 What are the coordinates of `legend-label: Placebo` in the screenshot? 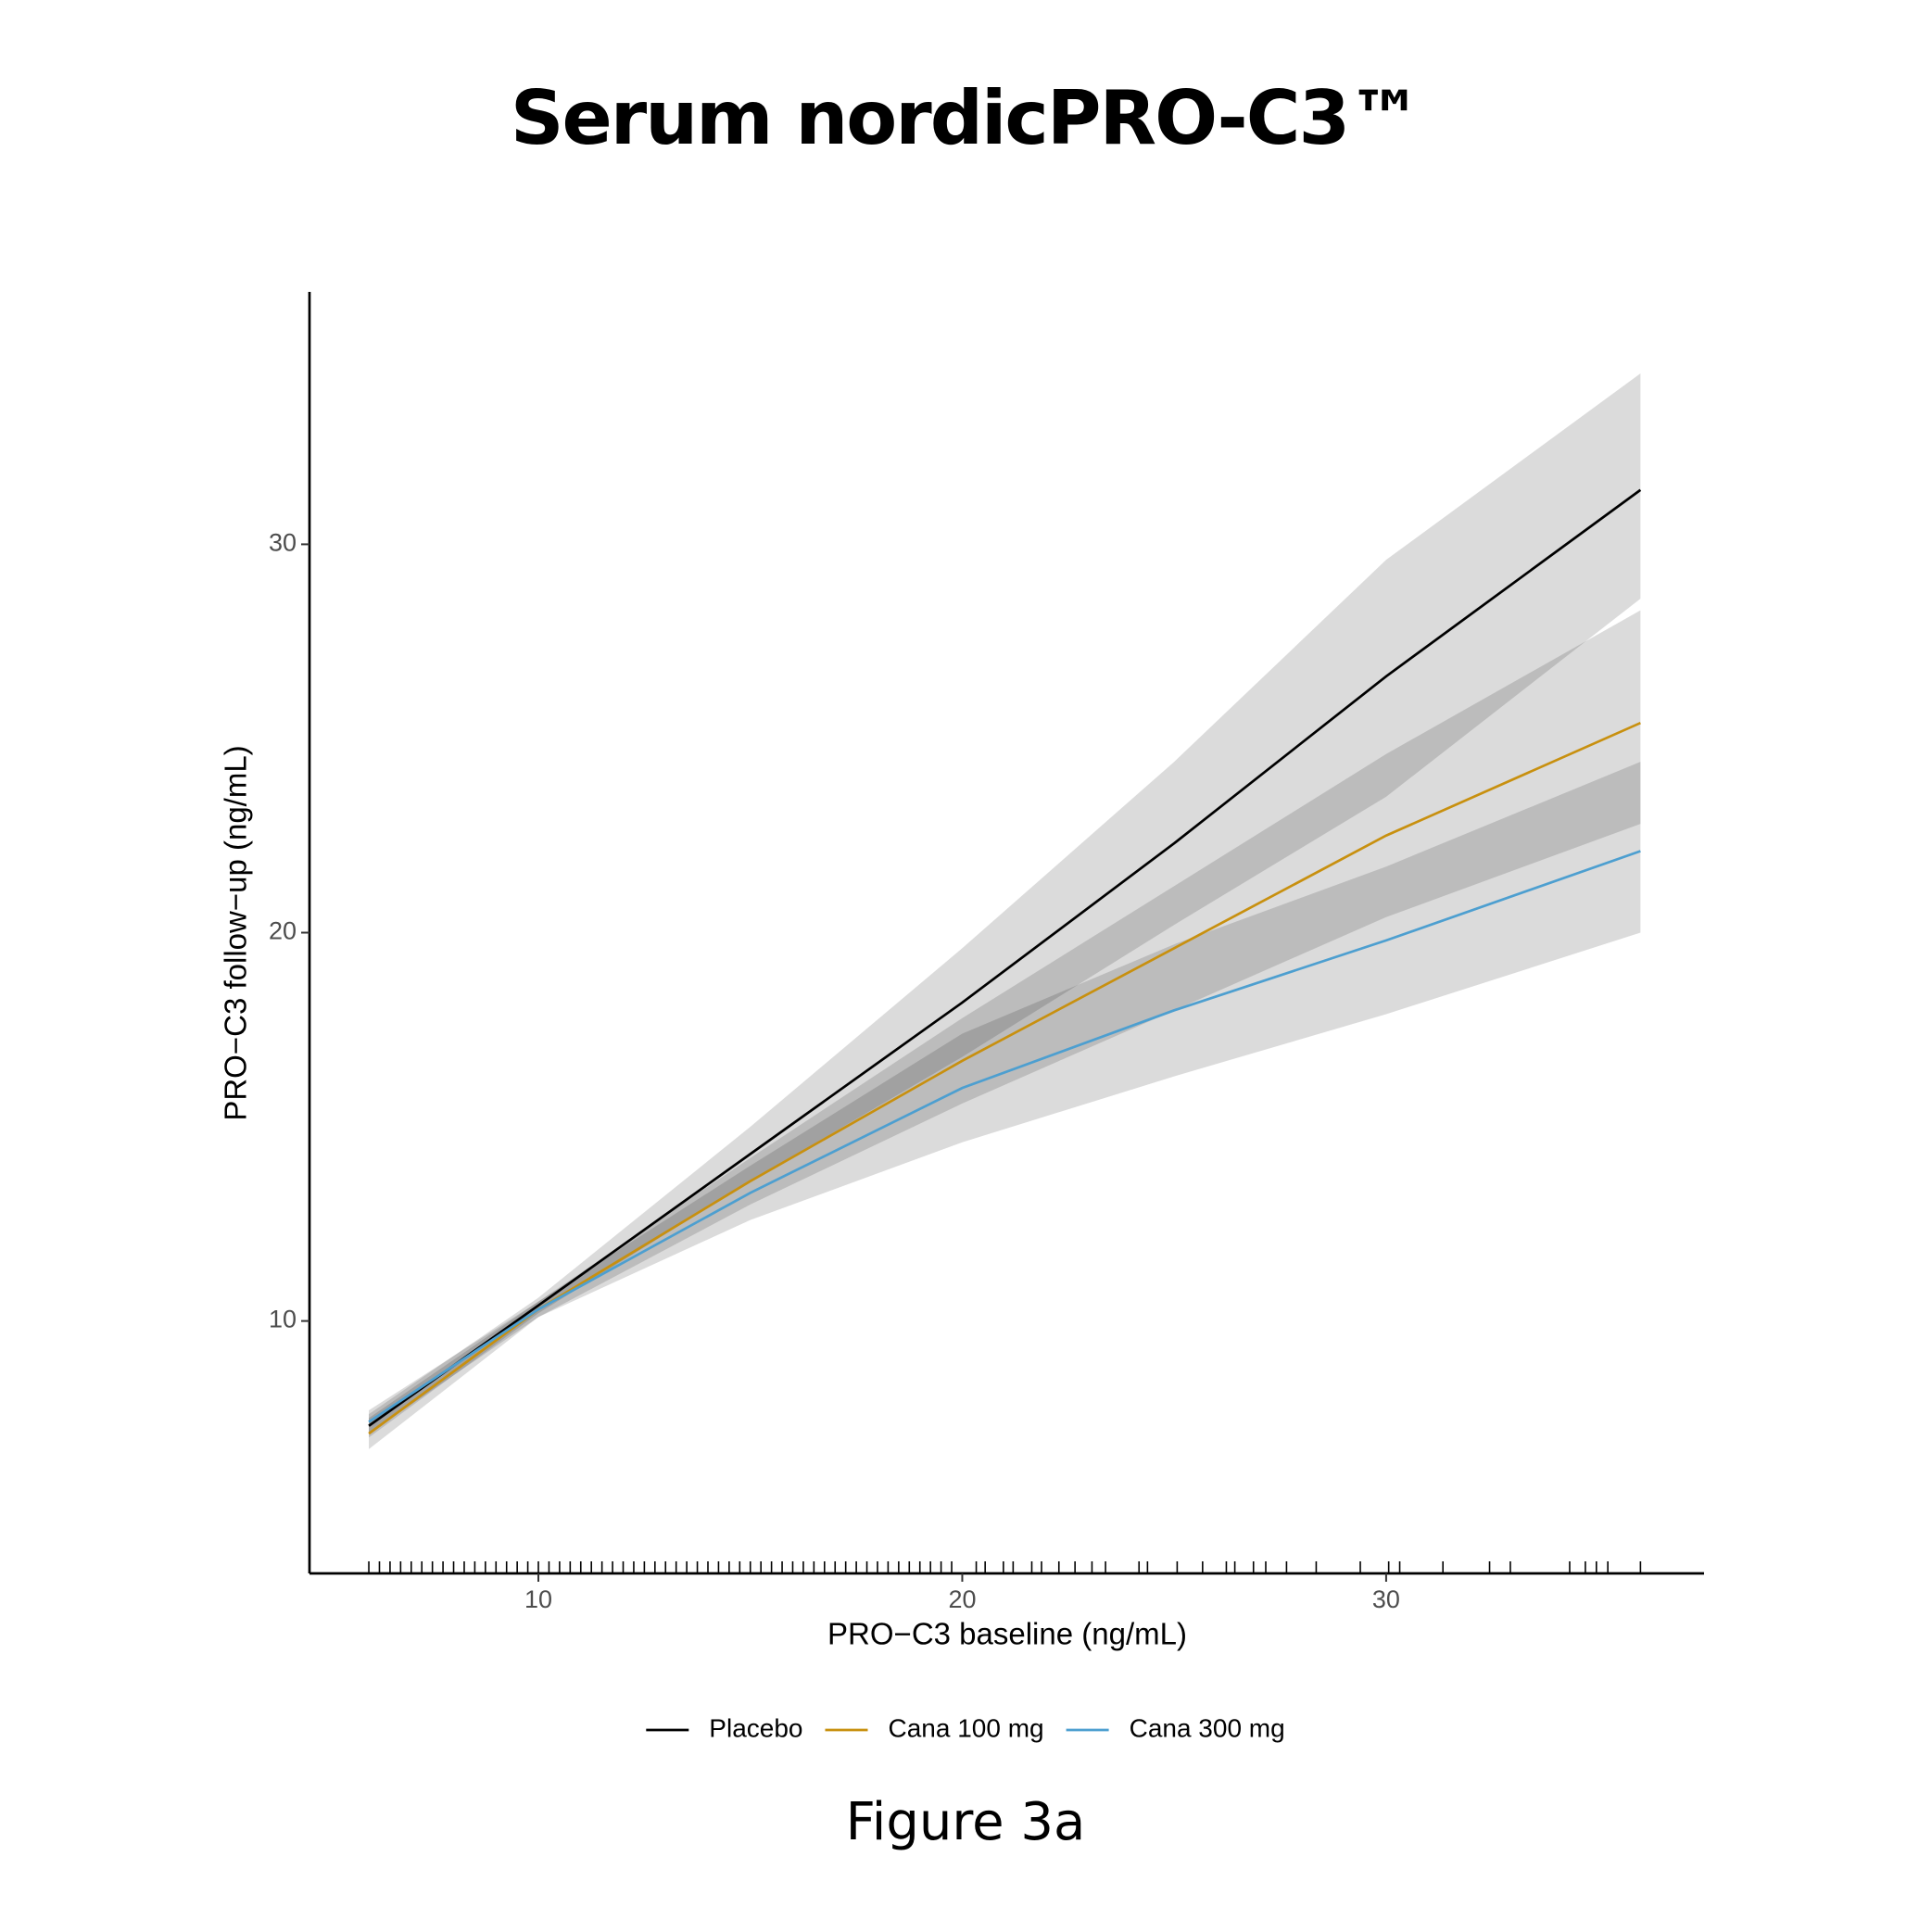 It's located at (755, 1728).